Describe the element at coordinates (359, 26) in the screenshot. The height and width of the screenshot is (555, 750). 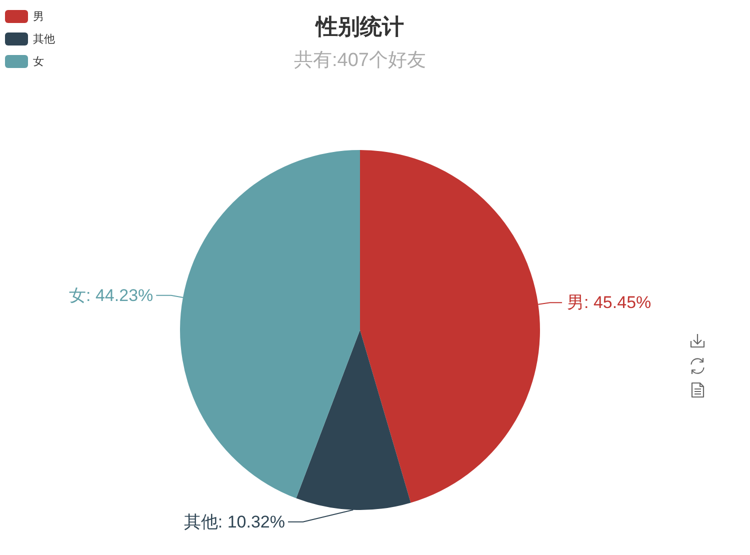
I see `chart-title: 性别统计` at that location.